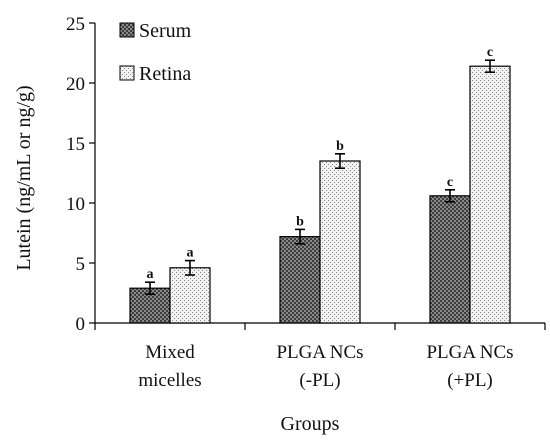  Describe the element at coordinates (75, 204) in the screenshot. I see `y-tick-label: 10` at that location.